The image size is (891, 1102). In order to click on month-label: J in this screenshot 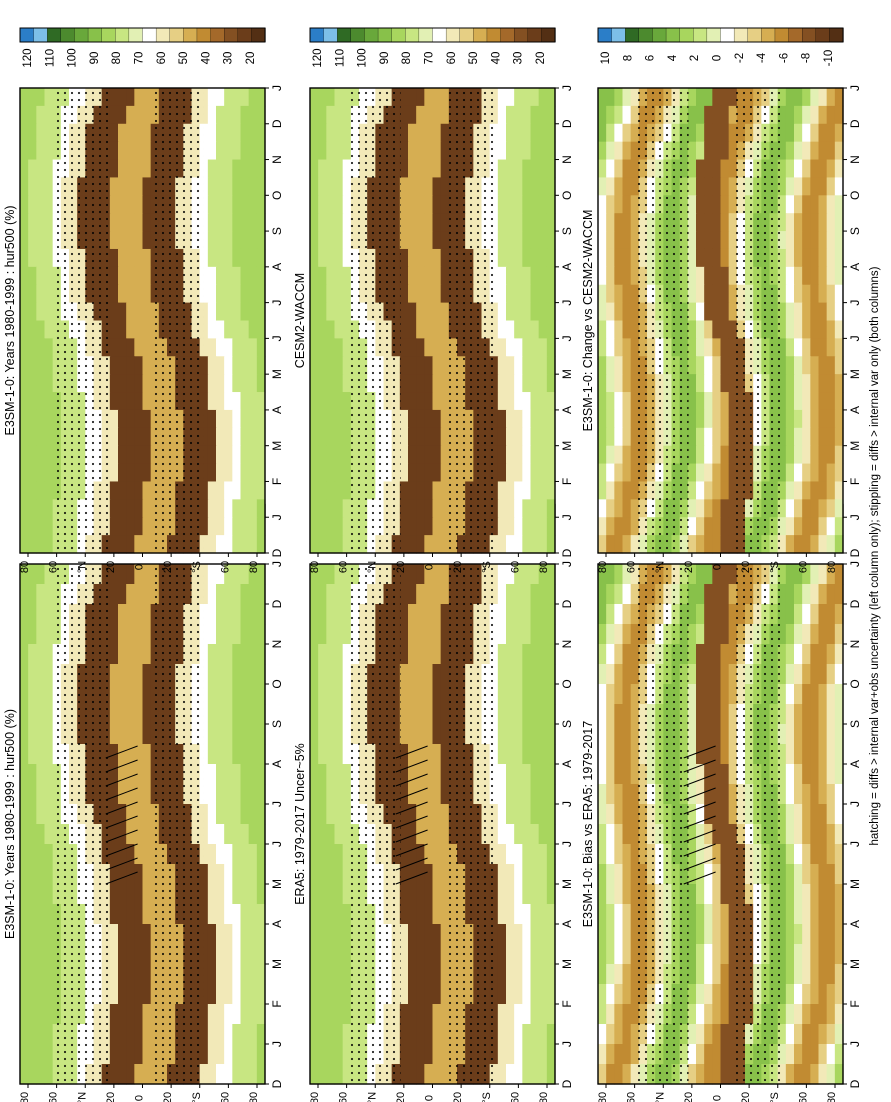, I will do `click(855, 1044)`.